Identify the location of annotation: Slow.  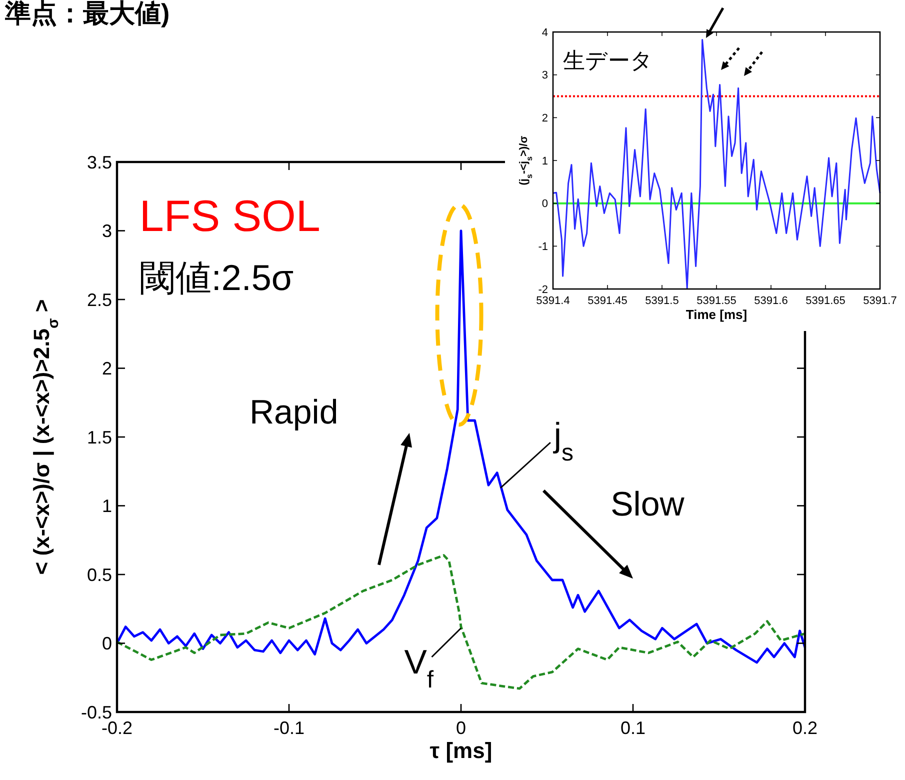
(647, 504).